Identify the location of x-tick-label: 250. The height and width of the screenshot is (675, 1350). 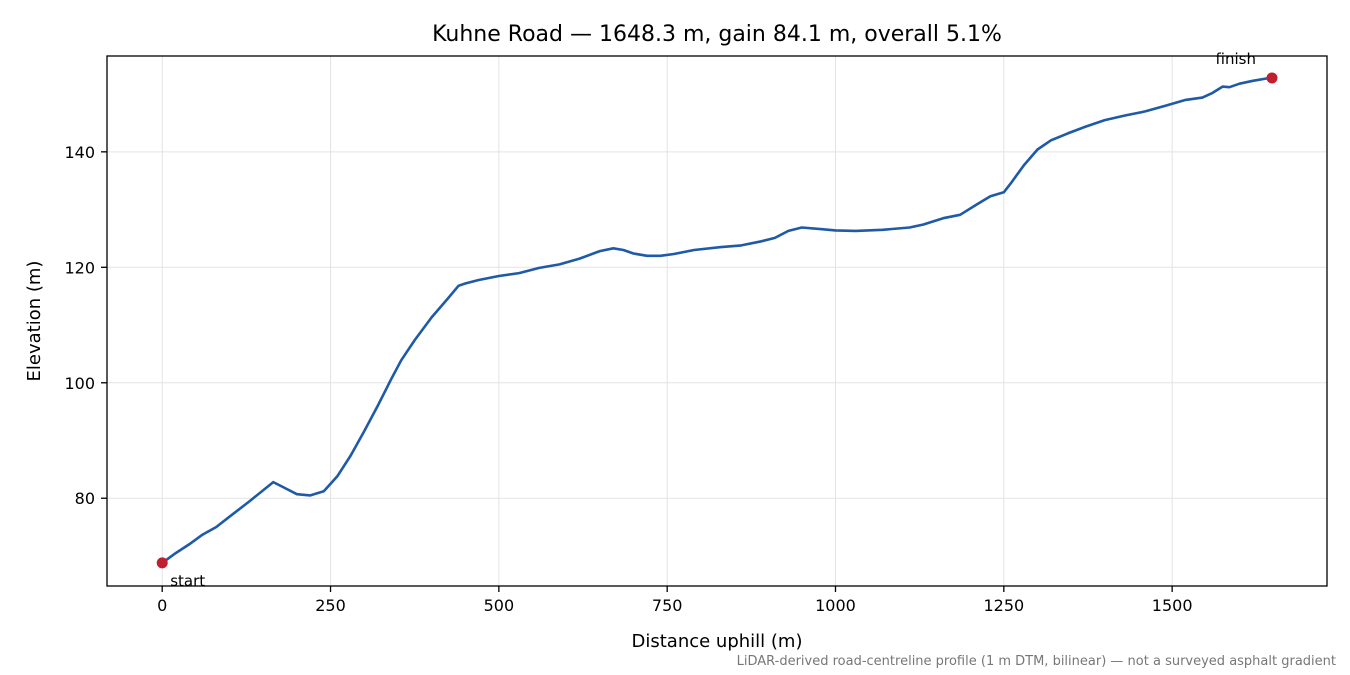
(330, 605).